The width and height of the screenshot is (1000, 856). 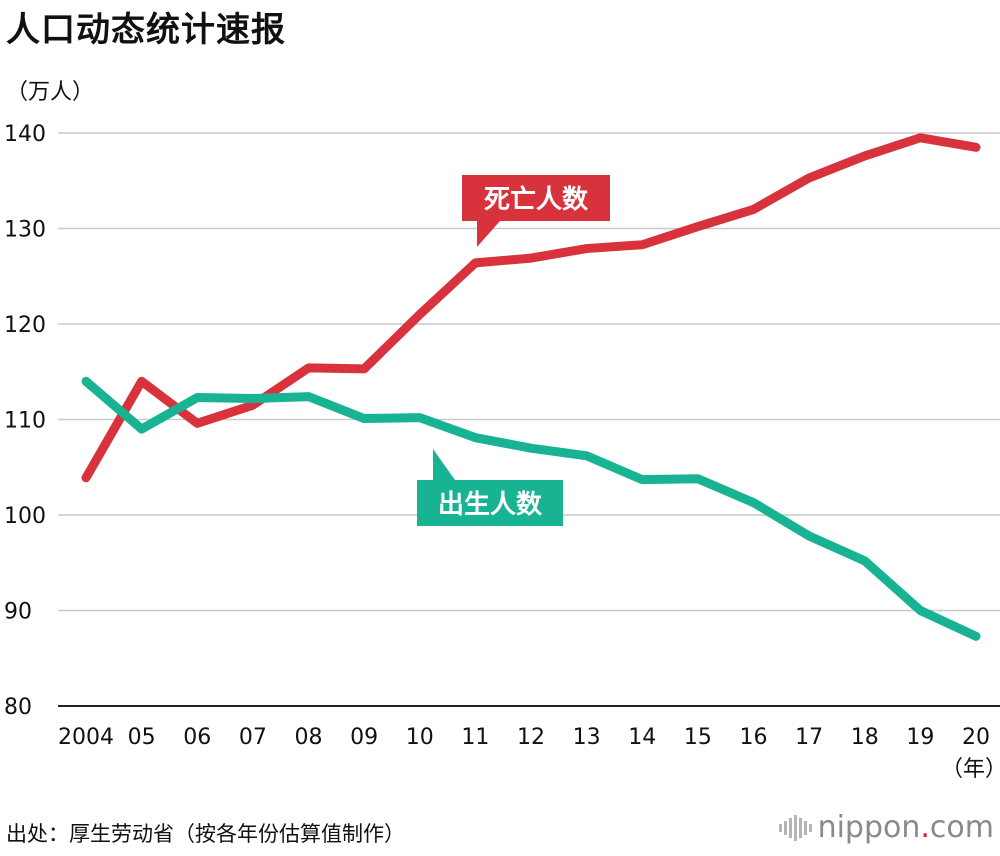 I want to click on x-axis-unit: （年）, so click(x=970, y=769).